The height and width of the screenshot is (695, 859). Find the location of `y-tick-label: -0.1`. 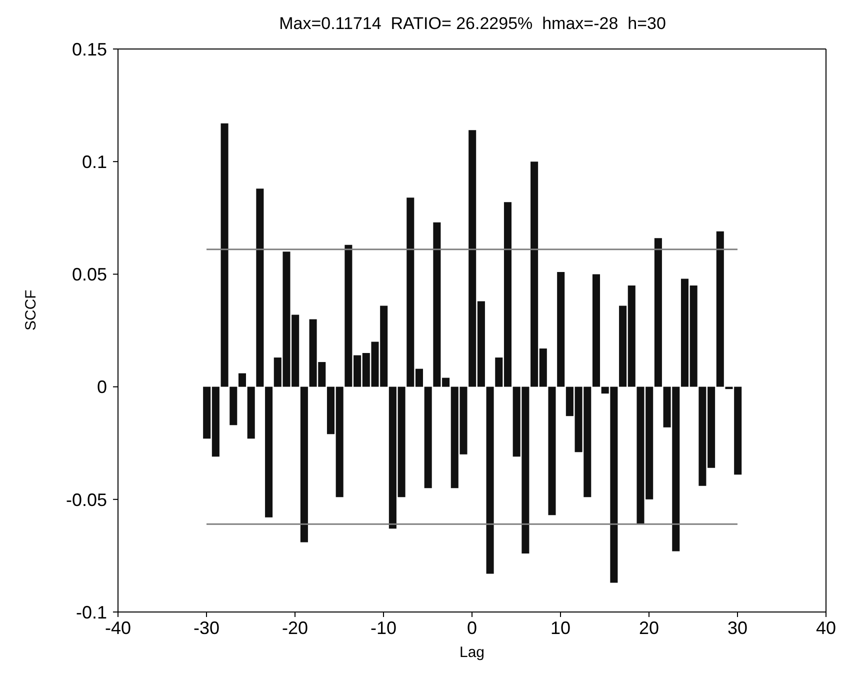

y-tick-label: -0.1 is located at coordinates (91, 612).